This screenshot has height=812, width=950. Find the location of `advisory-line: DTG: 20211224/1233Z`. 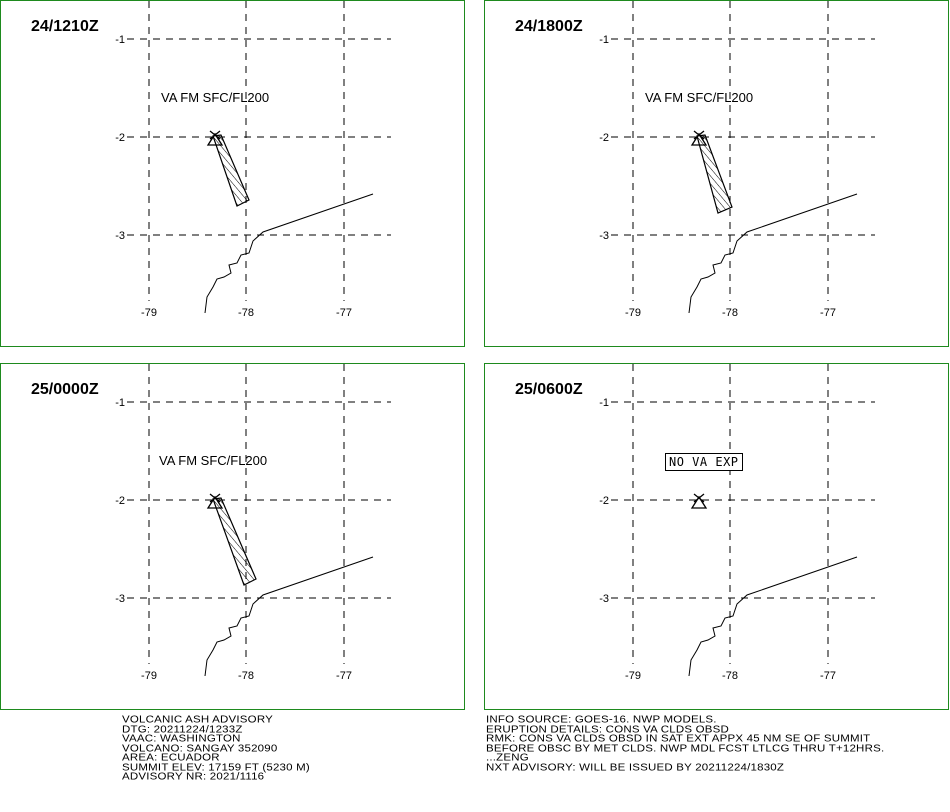

advisory-line: DTG: 20211224/1233Z is located at coordinates (182, 729).